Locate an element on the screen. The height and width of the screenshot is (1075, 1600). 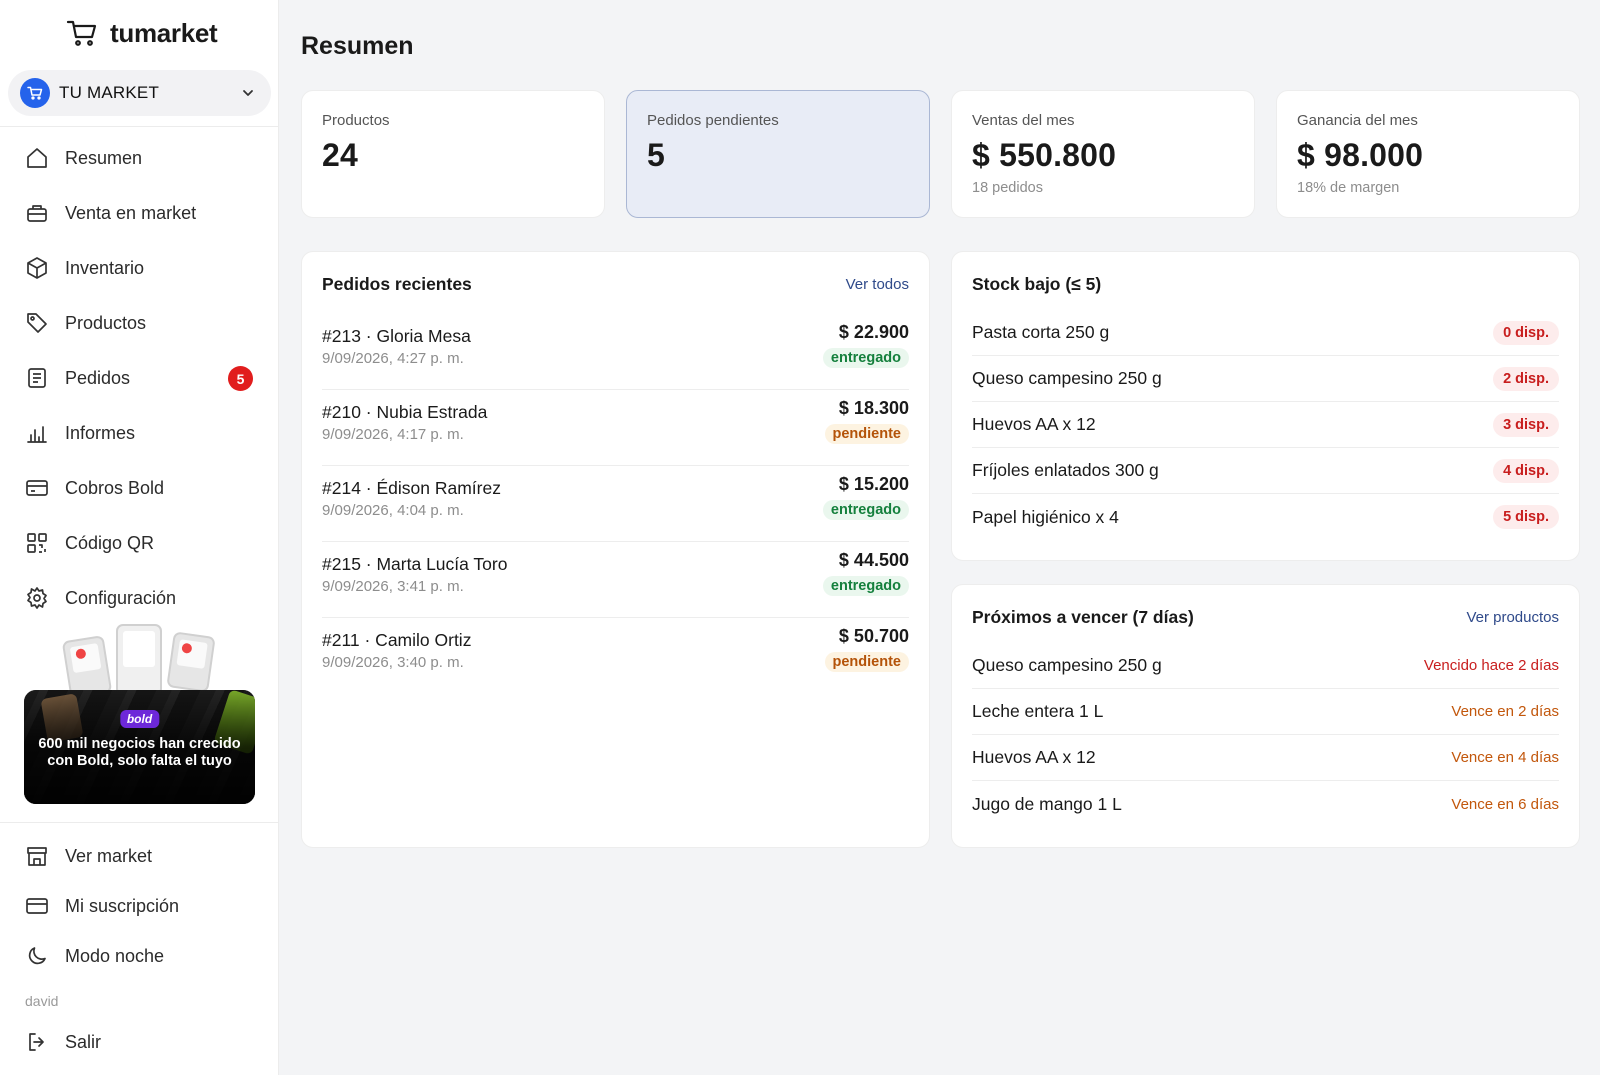
low-stock-row: Queso campesino 250 g 2 disp. is located at coordinates (1265, 379).